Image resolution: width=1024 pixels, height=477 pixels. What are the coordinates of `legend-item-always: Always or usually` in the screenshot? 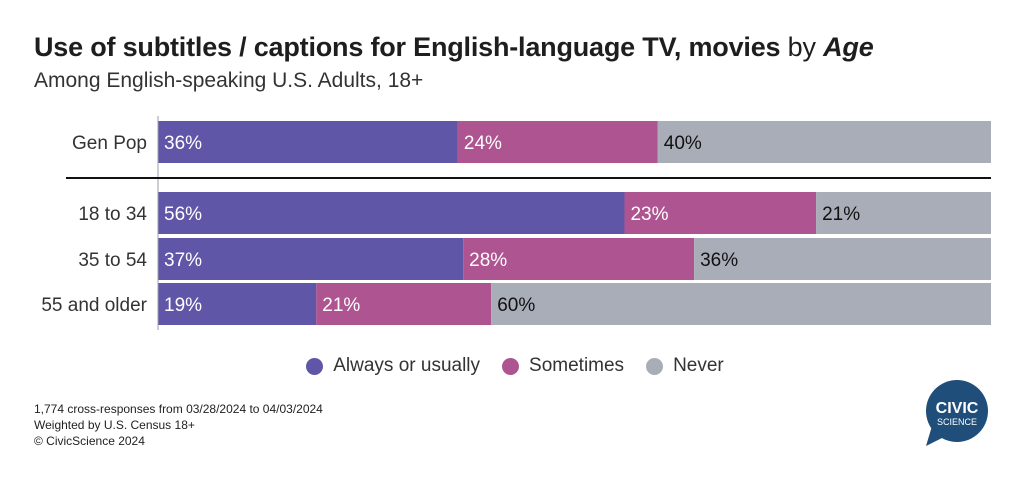 It's located at (393, 366).